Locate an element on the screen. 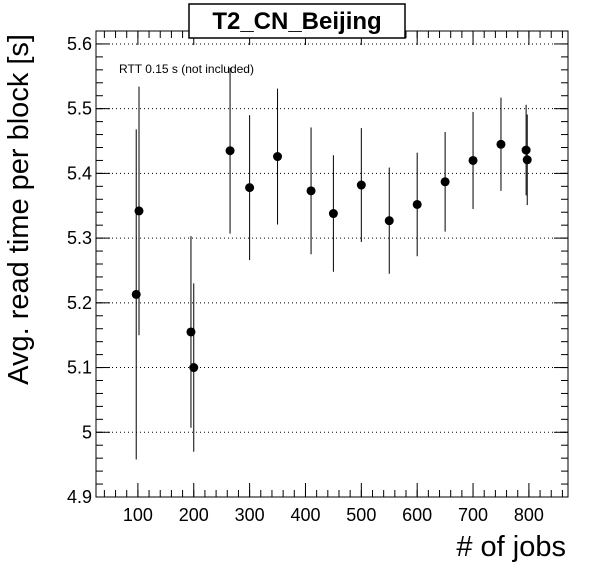 The height and width of the screenshot is (572, 596). x-axis-title: # of jobs is located at coordinates (511, 547).